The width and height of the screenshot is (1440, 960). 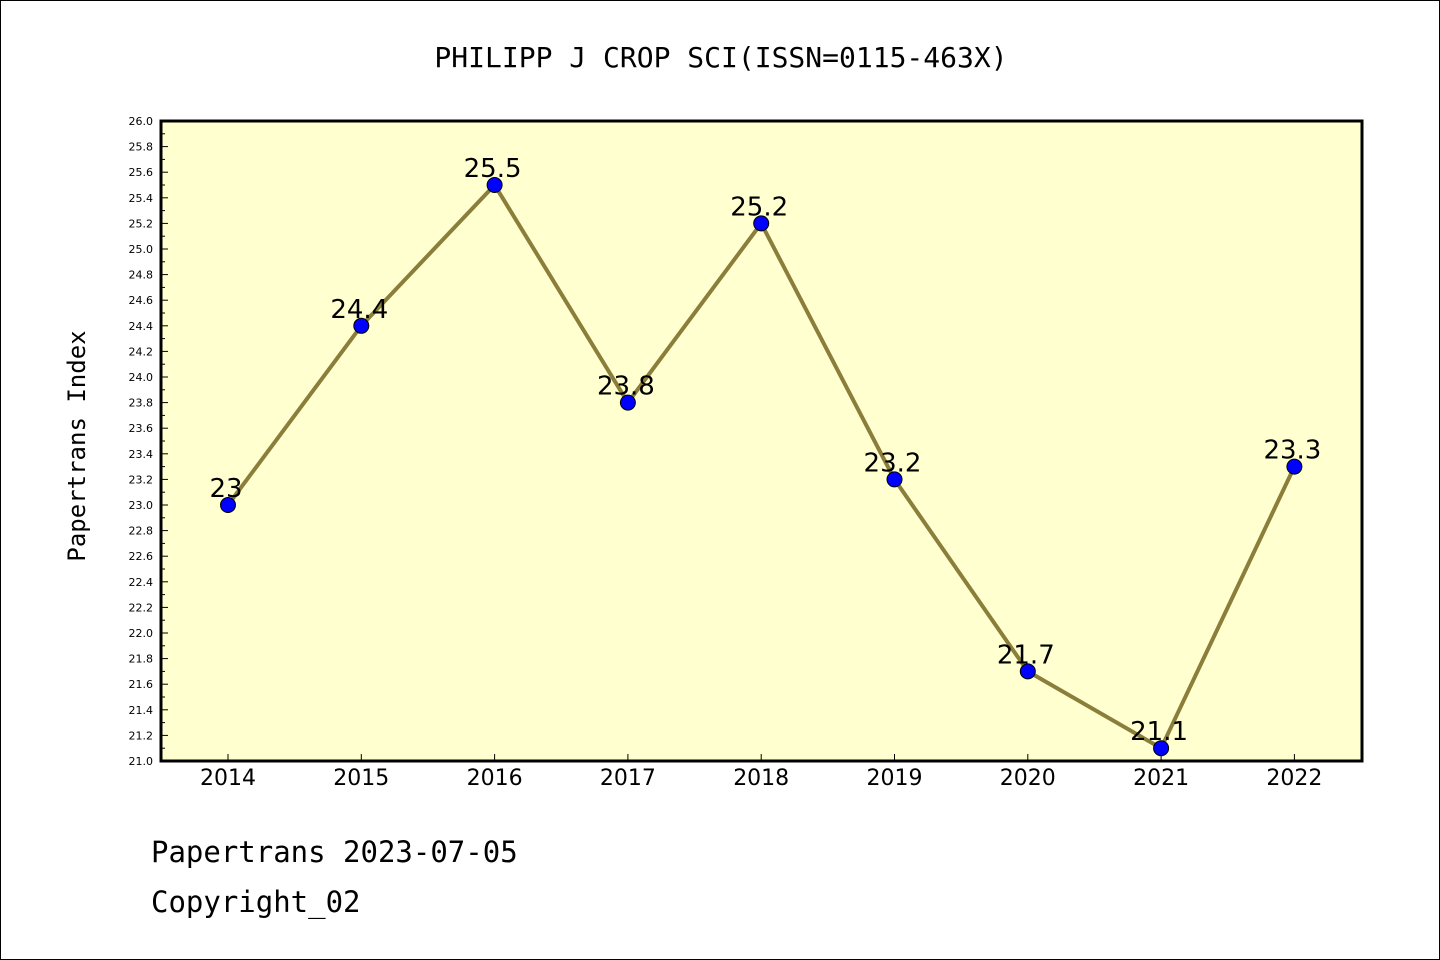 I want to click on y-tick-label: 23.4, so click(x=141, y=454).